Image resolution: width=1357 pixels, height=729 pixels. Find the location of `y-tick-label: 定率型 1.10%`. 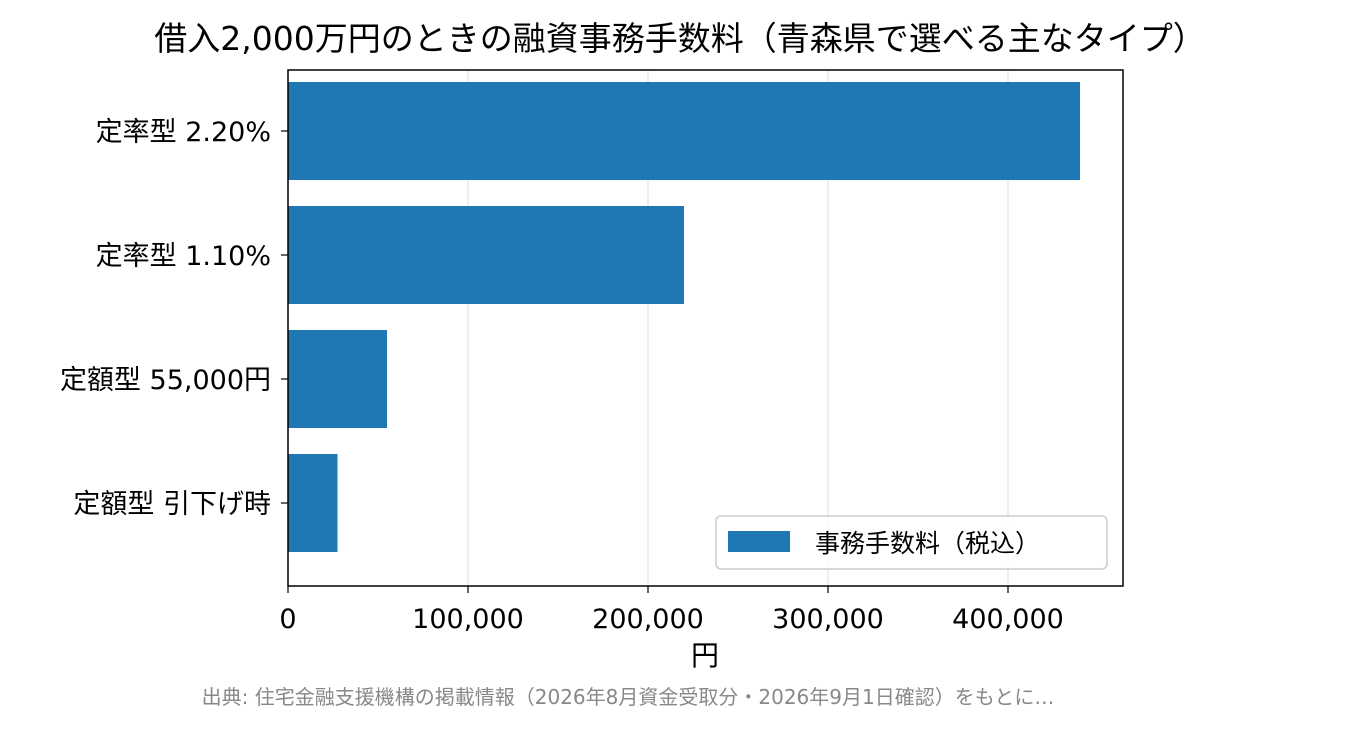

y-tick-label: 定率型 1.10% is located at coordinates (183, 256).